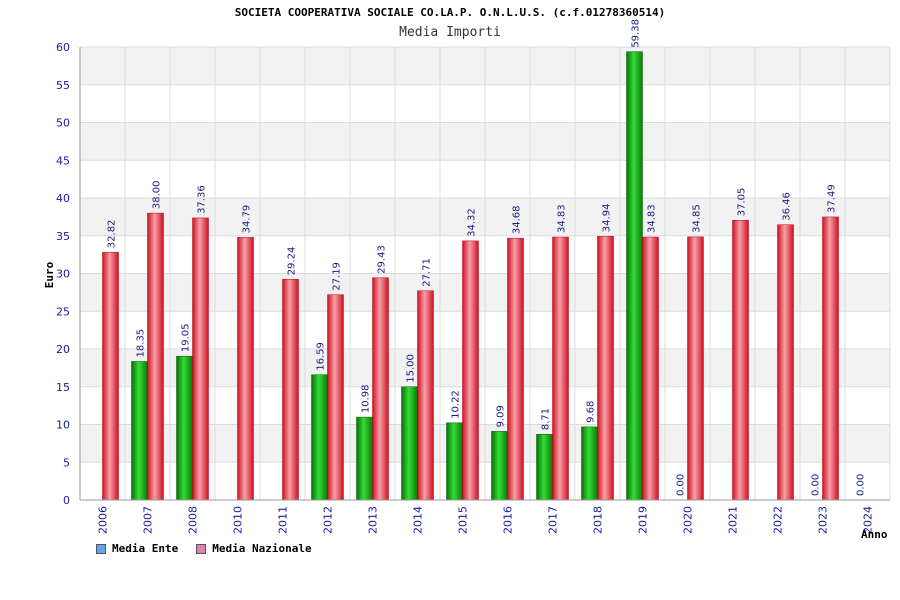 Image resolution: width=900 pixels, height=600 pixels. I want to click on legend-item-ente: Media Ente, so click(137, 548).